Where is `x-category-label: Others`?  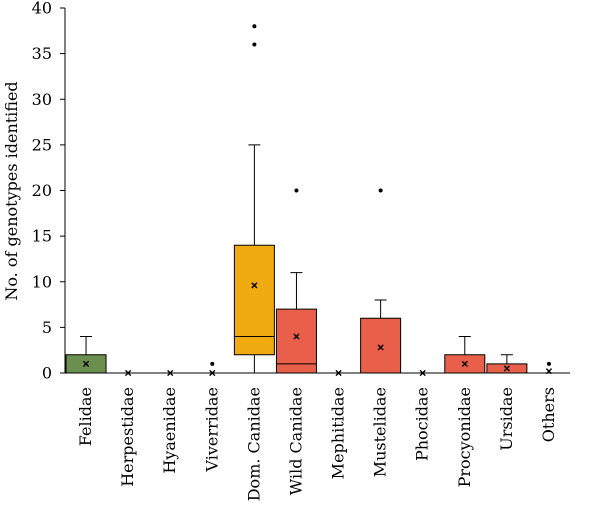 x-category-label: Others is located at coordinates (548, 414).